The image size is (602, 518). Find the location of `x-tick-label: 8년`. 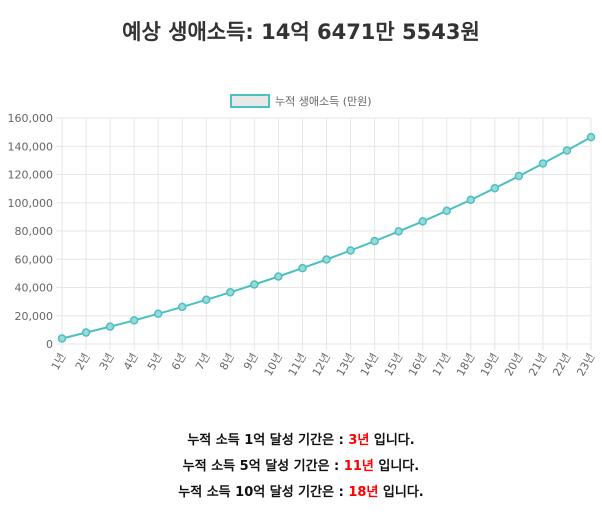

x-tick-label: 8년 is located at coordinates (227, 361).